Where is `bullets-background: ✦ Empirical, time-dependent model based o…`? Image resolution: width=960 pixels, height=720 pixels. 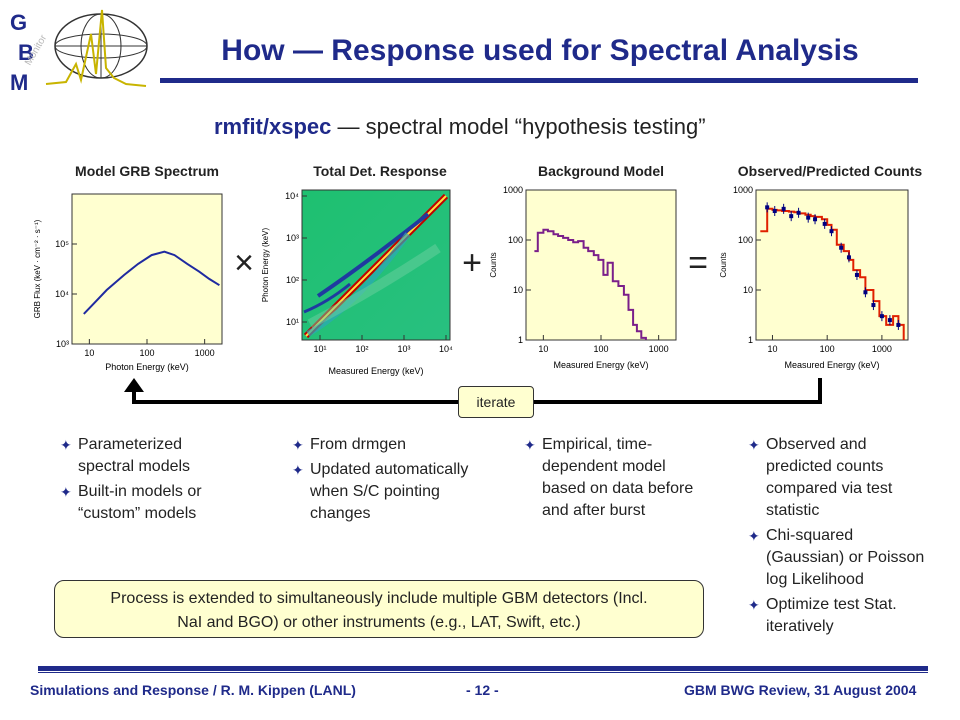 bullets-background: ✦ Empirical, time-dependent model based o… is located at coordinates (609, 479).